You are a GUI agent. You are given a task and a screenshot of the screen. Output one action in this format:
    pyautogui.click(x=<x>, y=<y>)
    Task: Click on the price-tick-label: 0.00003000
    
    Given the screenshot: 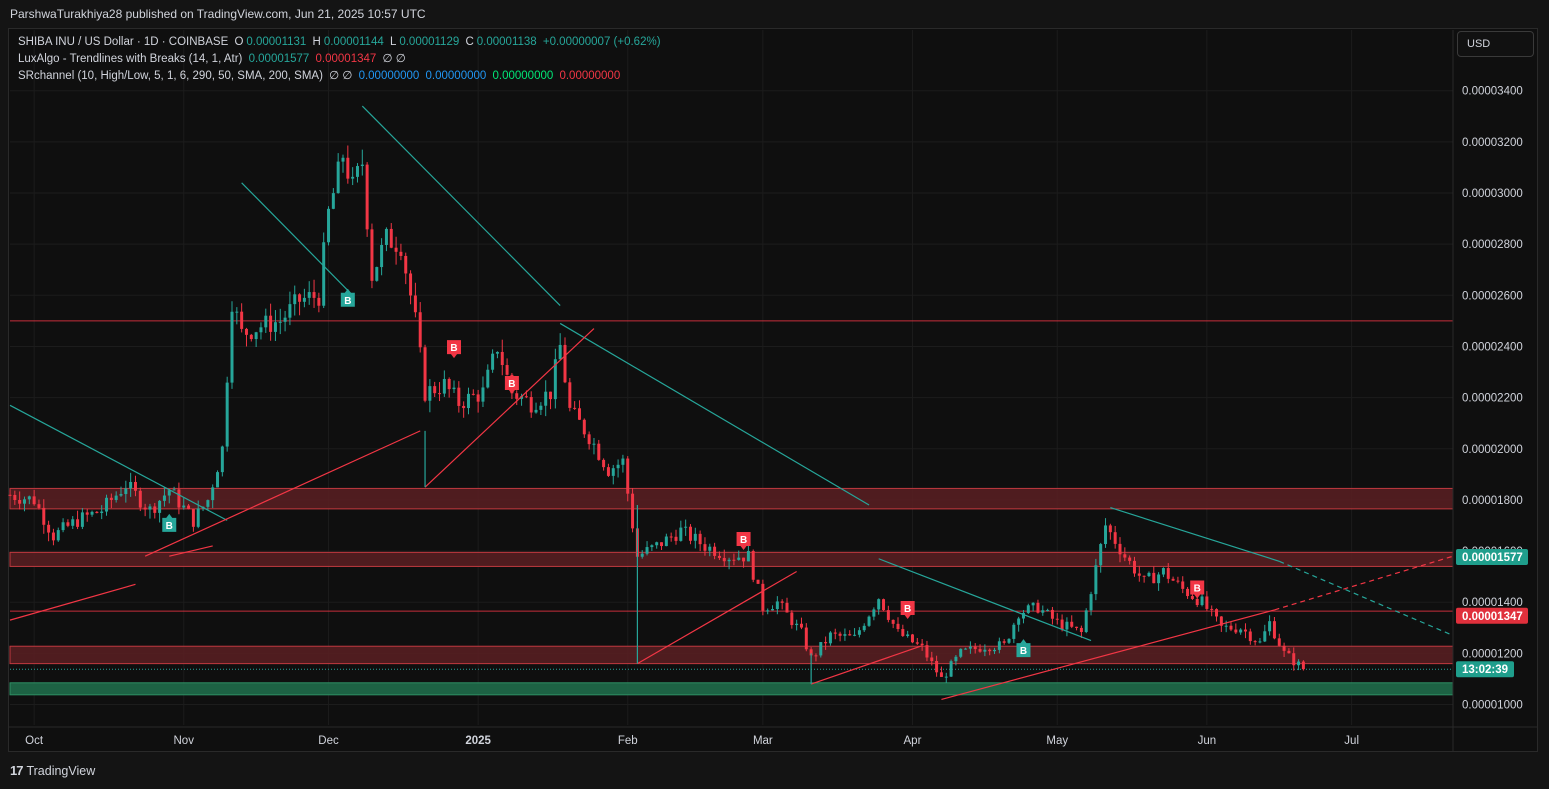 What is the action you would take?
    pyautogui.click(x=1492, y=194)
    